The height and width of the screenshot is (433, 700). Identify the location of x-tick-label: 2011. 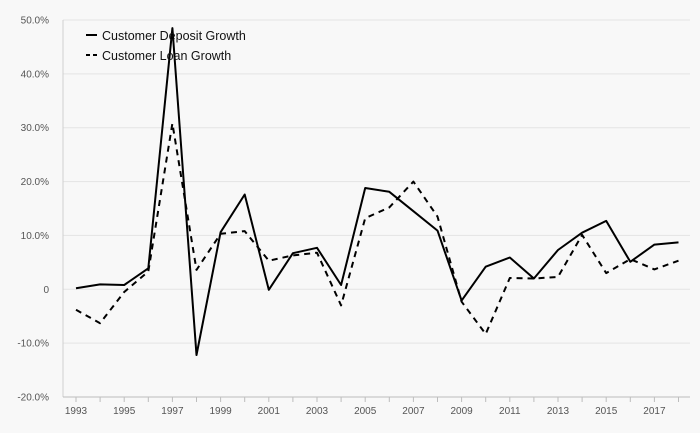
(510, 411).